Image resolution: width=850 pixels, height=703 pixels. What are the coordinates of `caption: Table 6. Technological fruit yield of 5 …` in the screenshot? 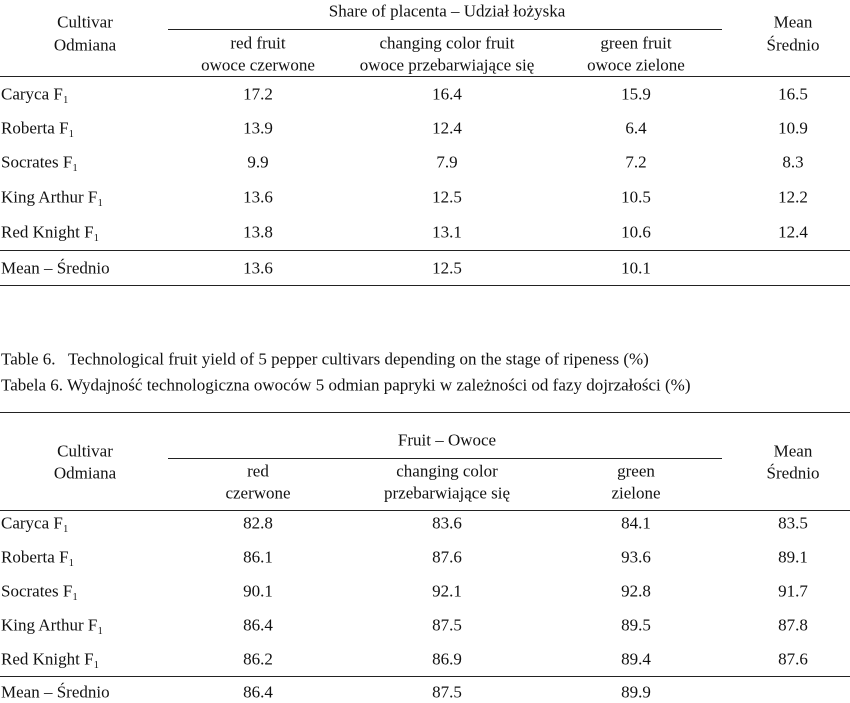 It's located at (325, 359).